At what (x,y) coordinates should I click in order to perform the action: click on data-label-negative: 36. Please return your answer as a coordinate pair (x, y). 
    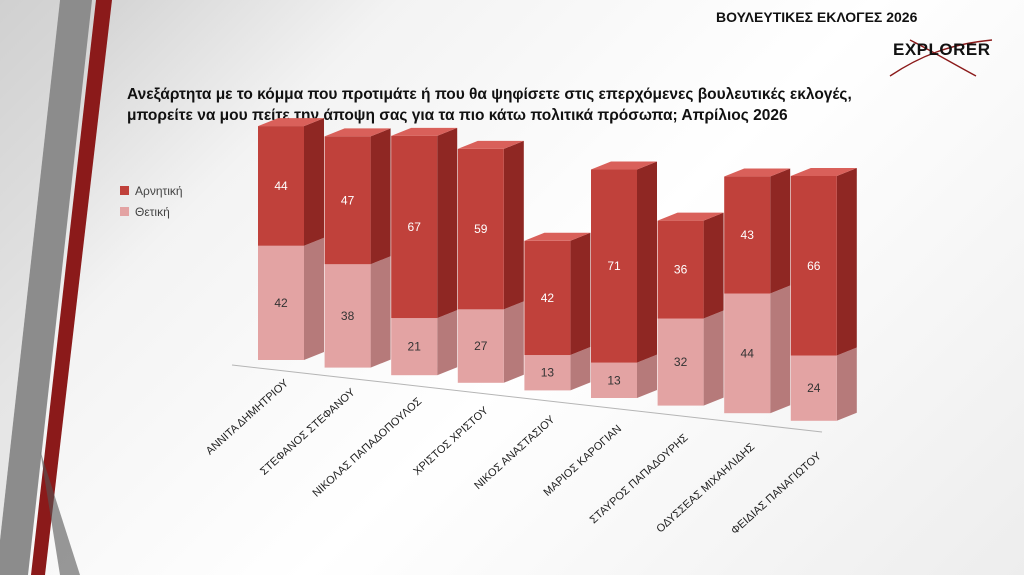
    Looking at the image, I should click on (681, 270).